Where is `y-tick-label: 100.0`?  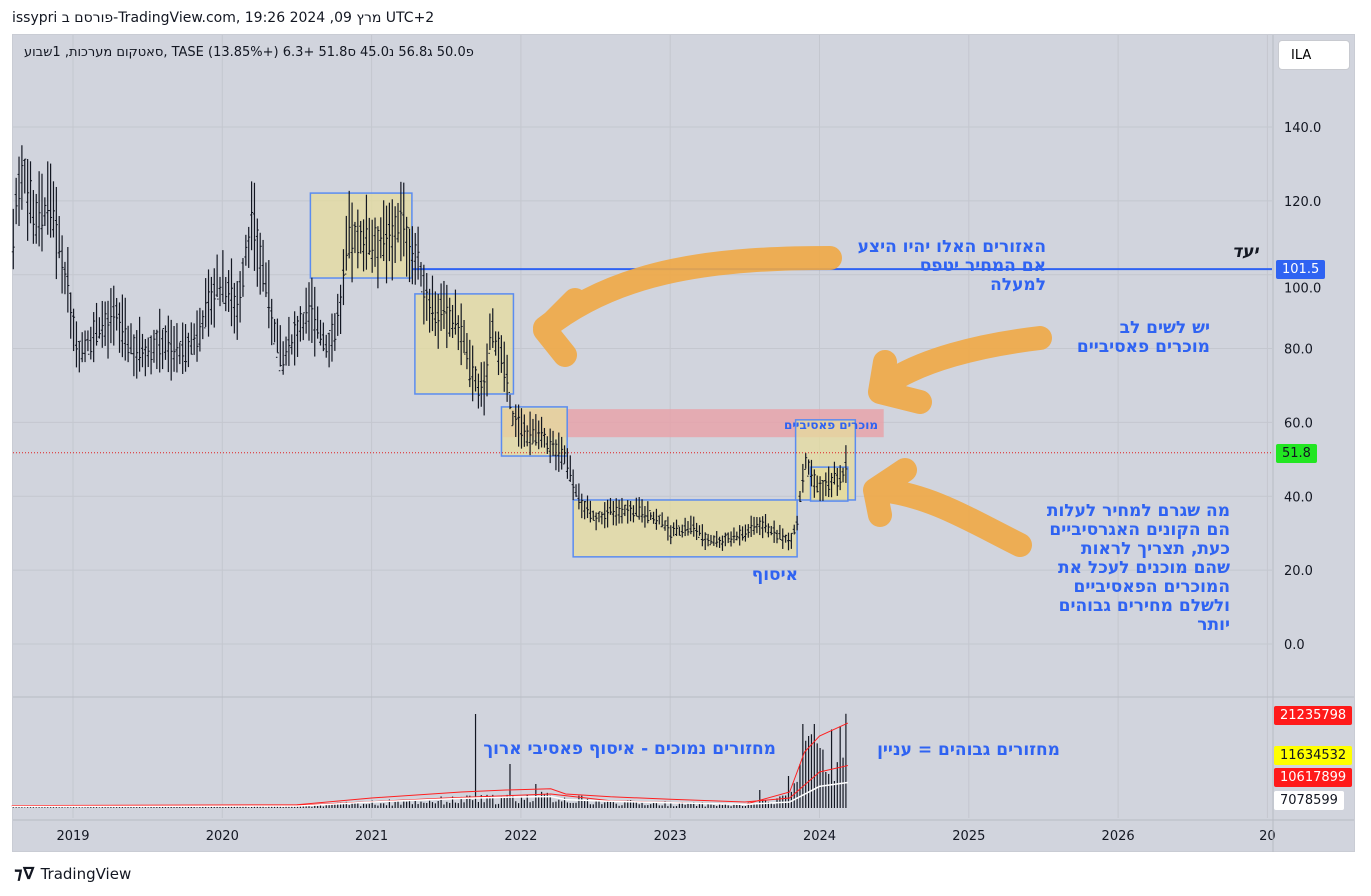
y-tick-label: 100.0 is located at coordinates (1302, 289).